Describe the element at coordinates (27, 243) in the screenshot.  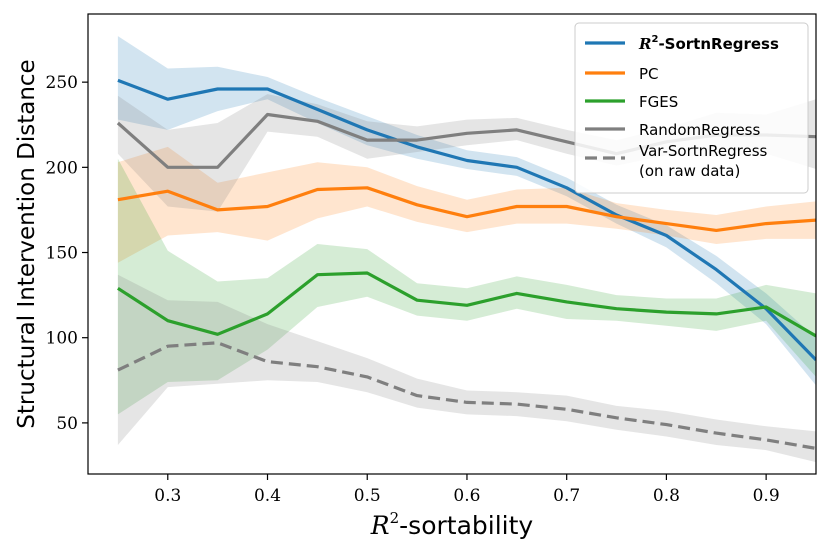
I see `y-axis-title: Structural Intervention Distance` at that location.